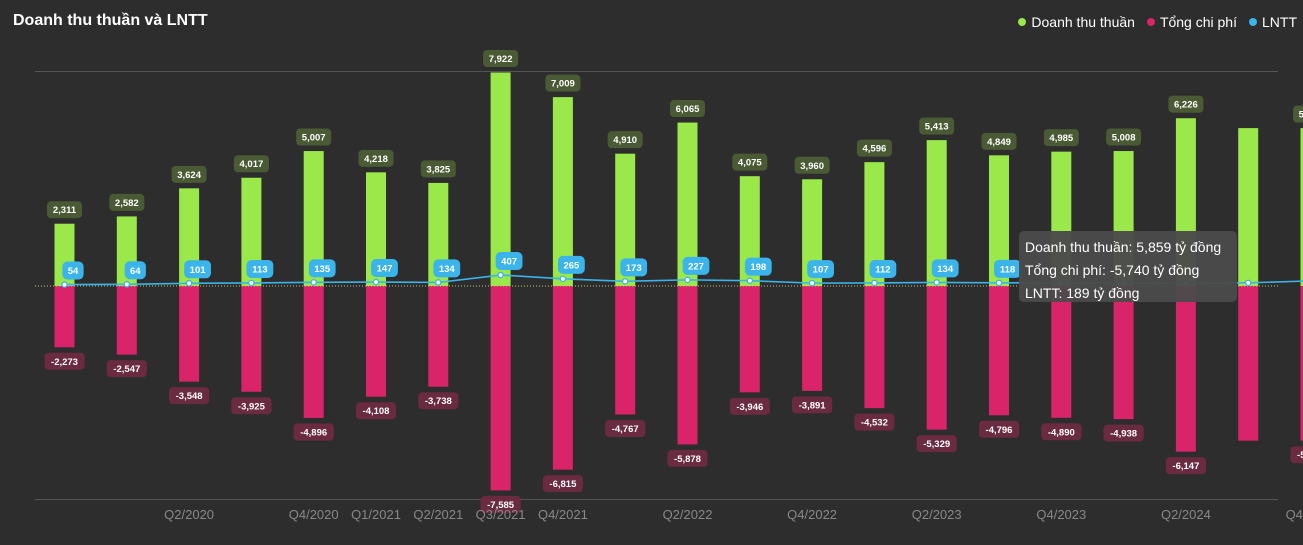  I want to click on legend-dot-revenue, so click(1022, 22).